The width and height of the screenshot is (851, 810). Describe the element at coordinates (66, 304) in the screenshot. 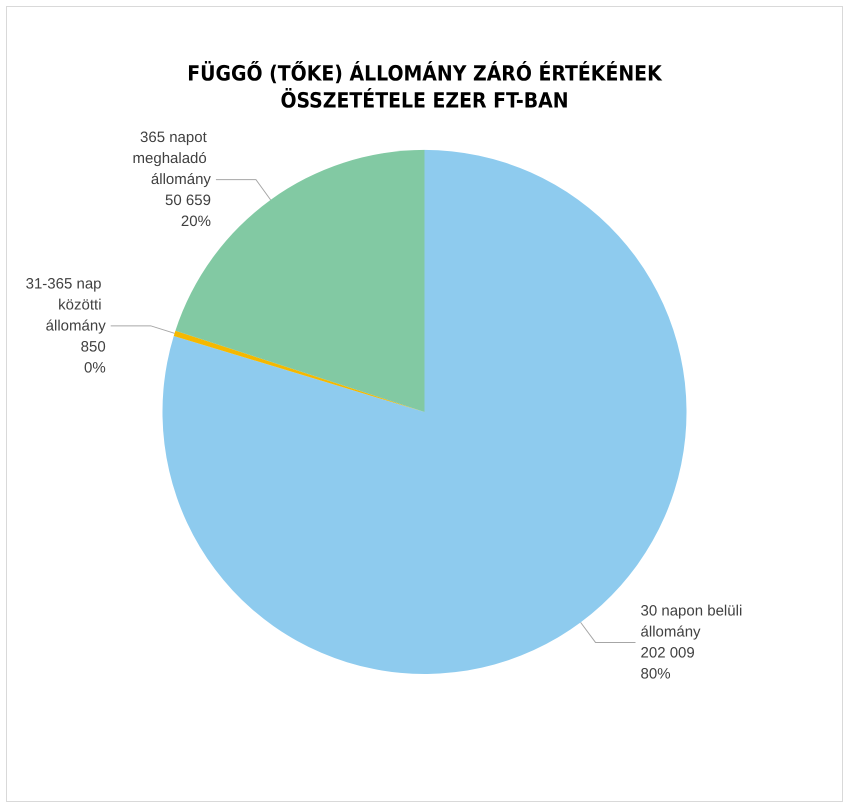

I see `slice-label: 31-365 nap közötti állomány` at that location.